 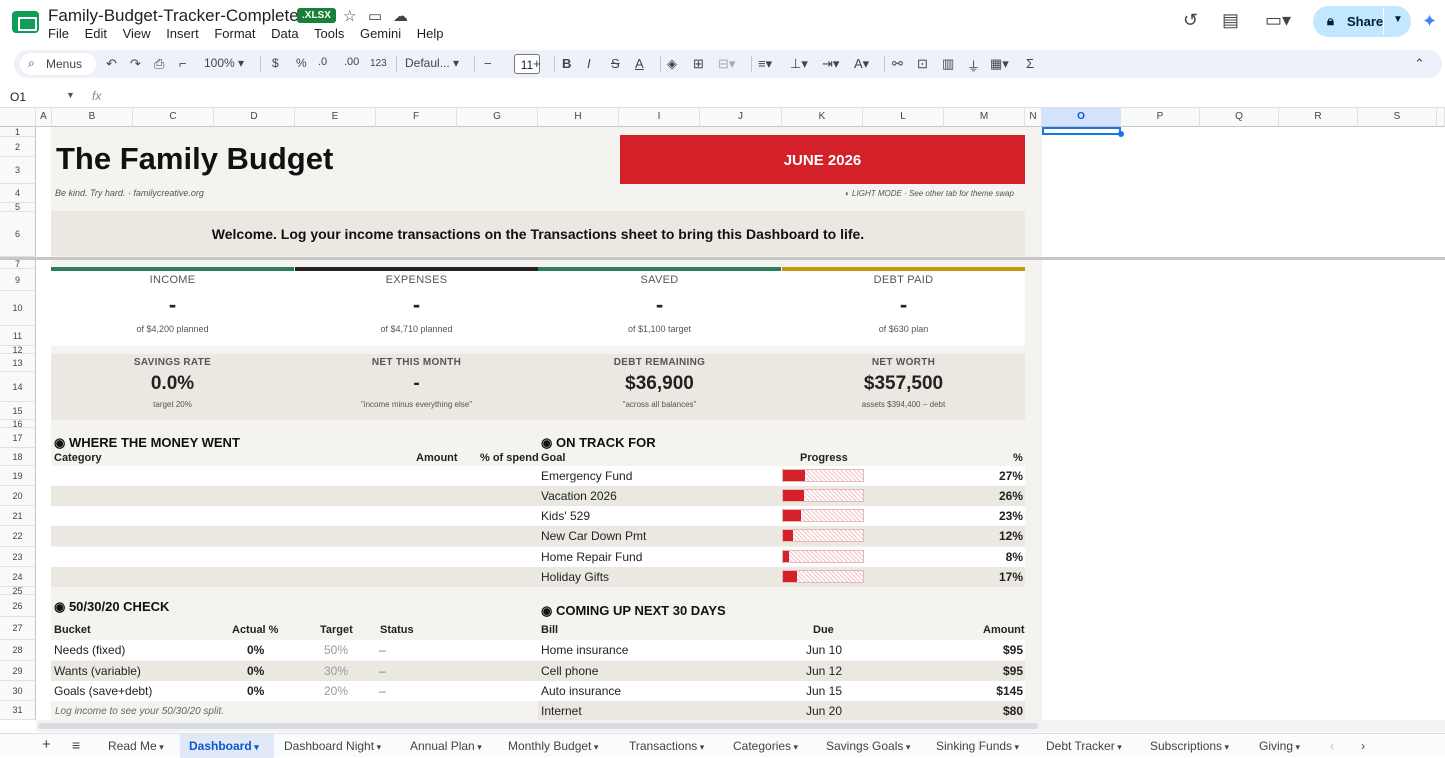 What do you see at coordinates (1430, 21) in the screenshot?
I see `gemini-icon: ✦` at bounding box center [1430, 21].